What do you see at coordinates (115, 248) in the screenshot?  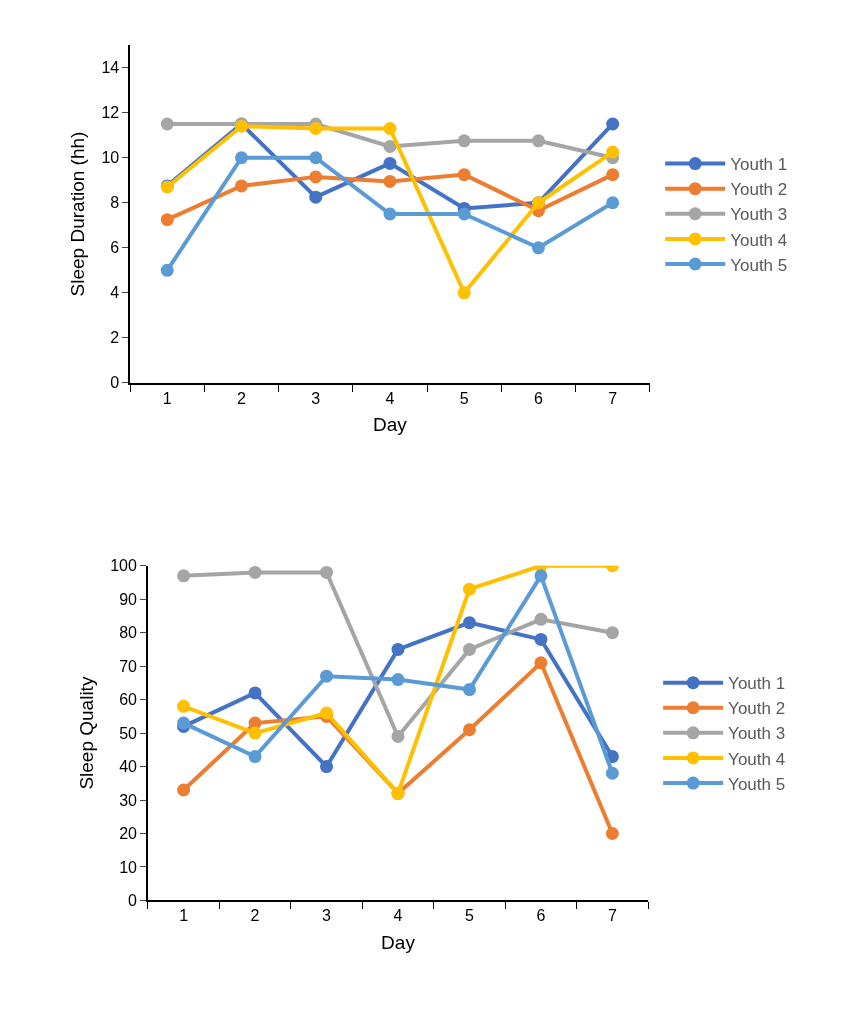 I see `y-tick-label: 6` at bounding box center [115, 248].